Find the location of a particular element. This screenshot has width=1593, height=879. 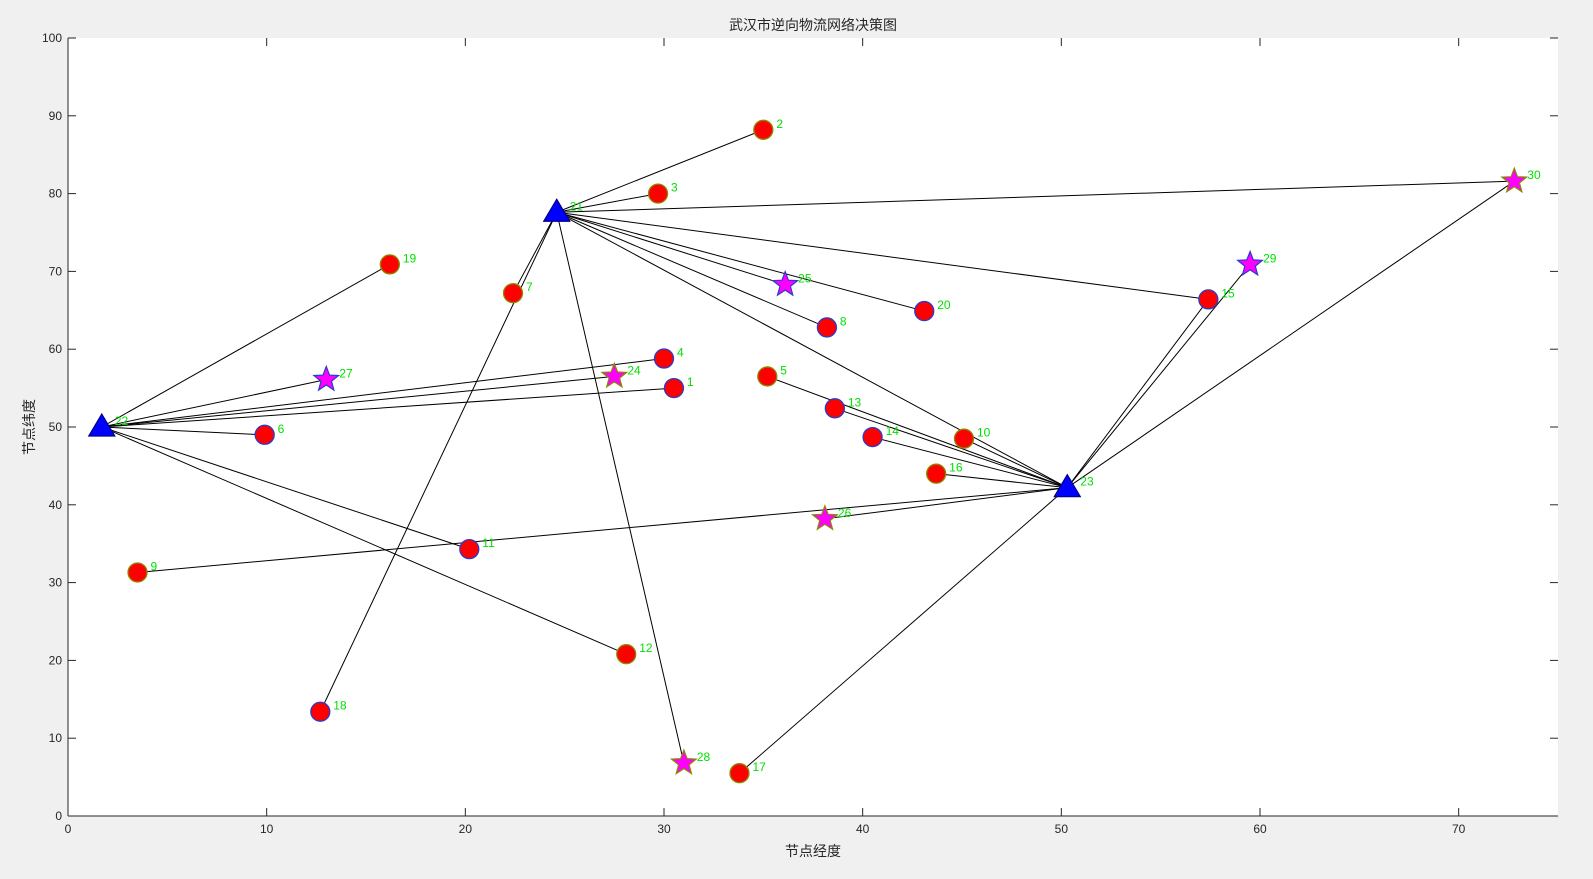

x-tick-label: 50 is located at coordinates (1062, 829).